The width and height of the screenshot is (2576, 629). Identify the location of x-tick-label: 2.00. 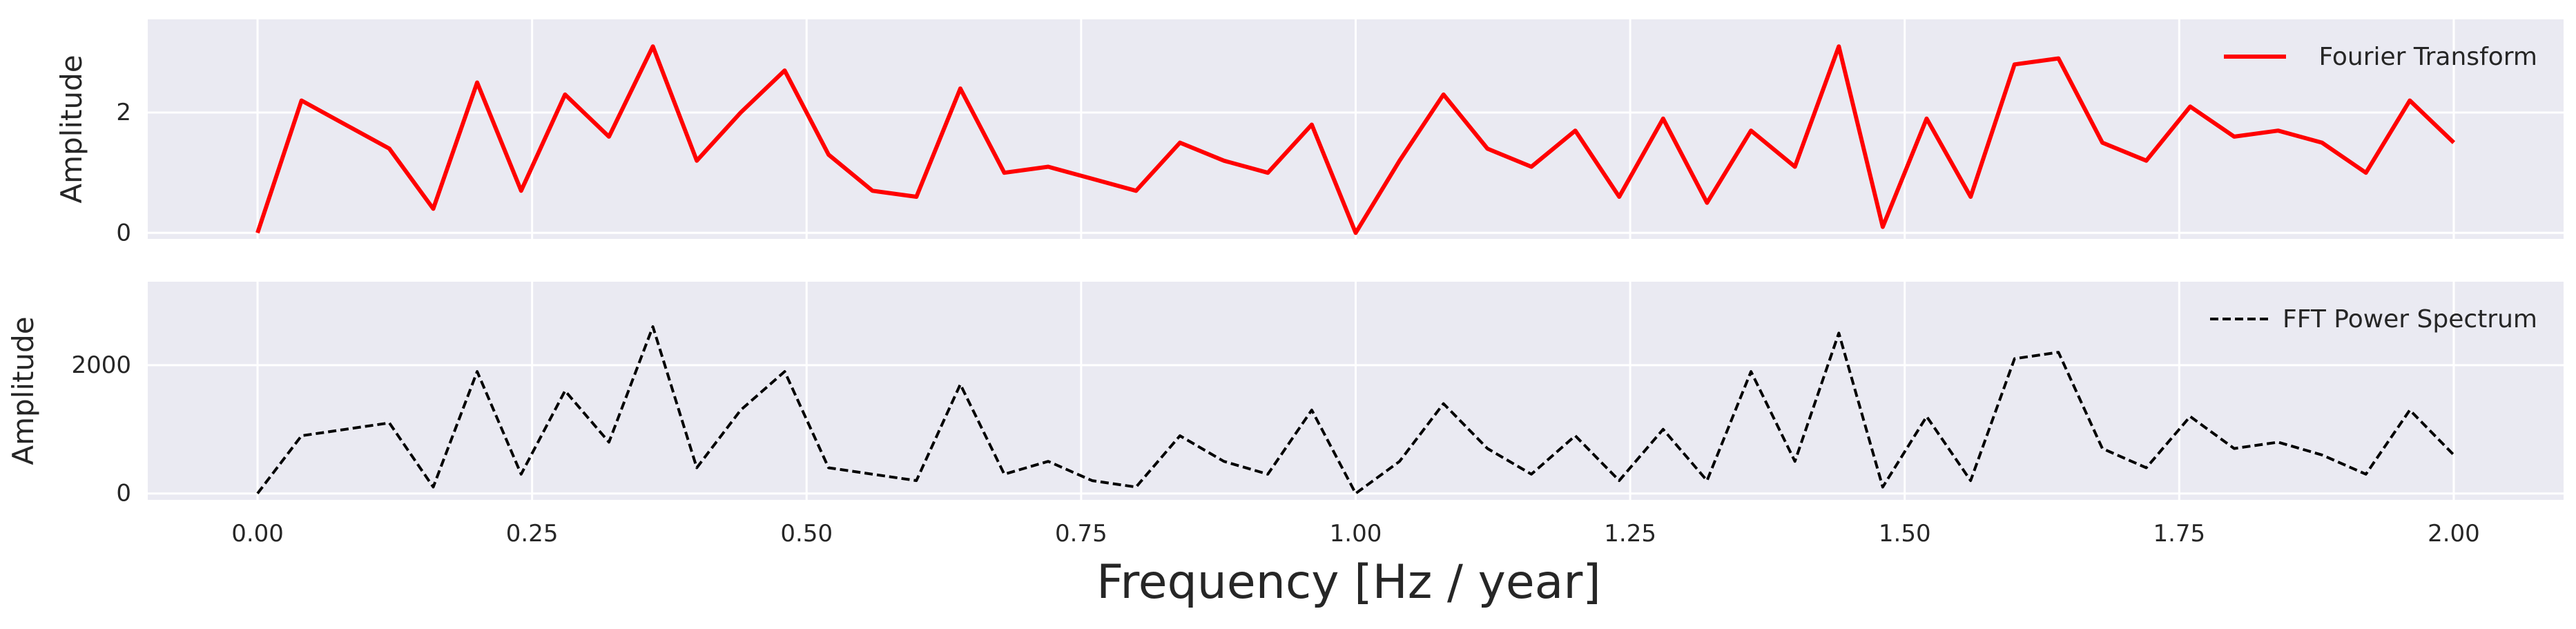
(2454, 534).